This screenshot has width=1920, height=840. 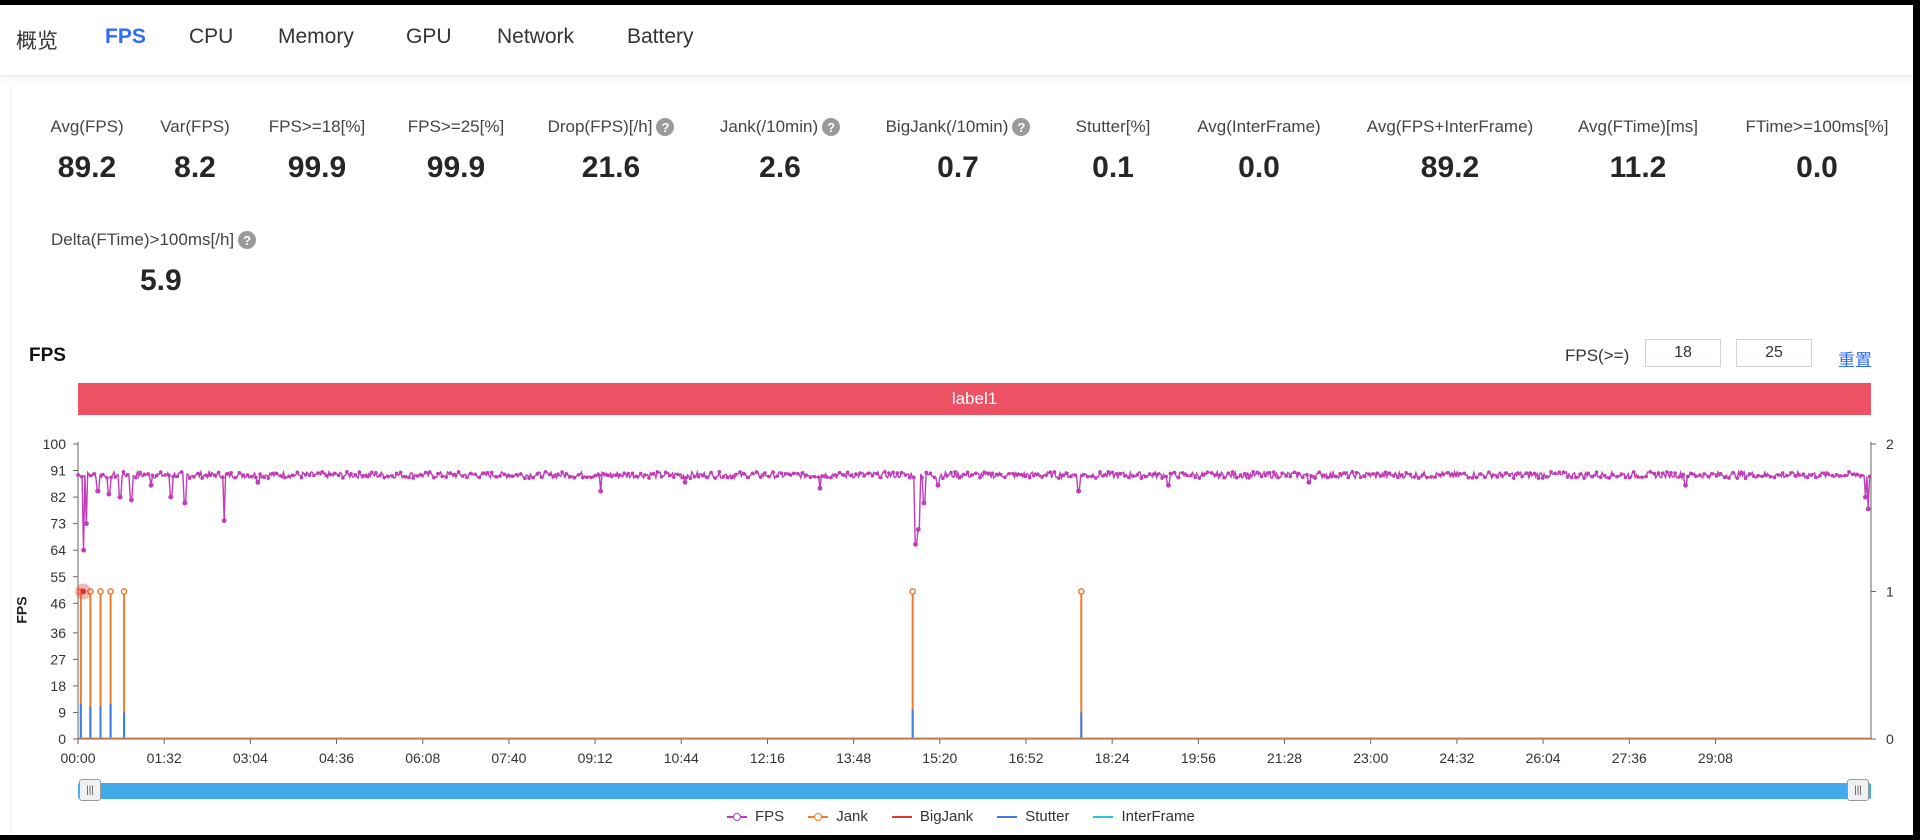 What do you see at coordinates (125, 36) in the screenshot?
I see `tab-1: FPS` at bounding box center [125, 36].